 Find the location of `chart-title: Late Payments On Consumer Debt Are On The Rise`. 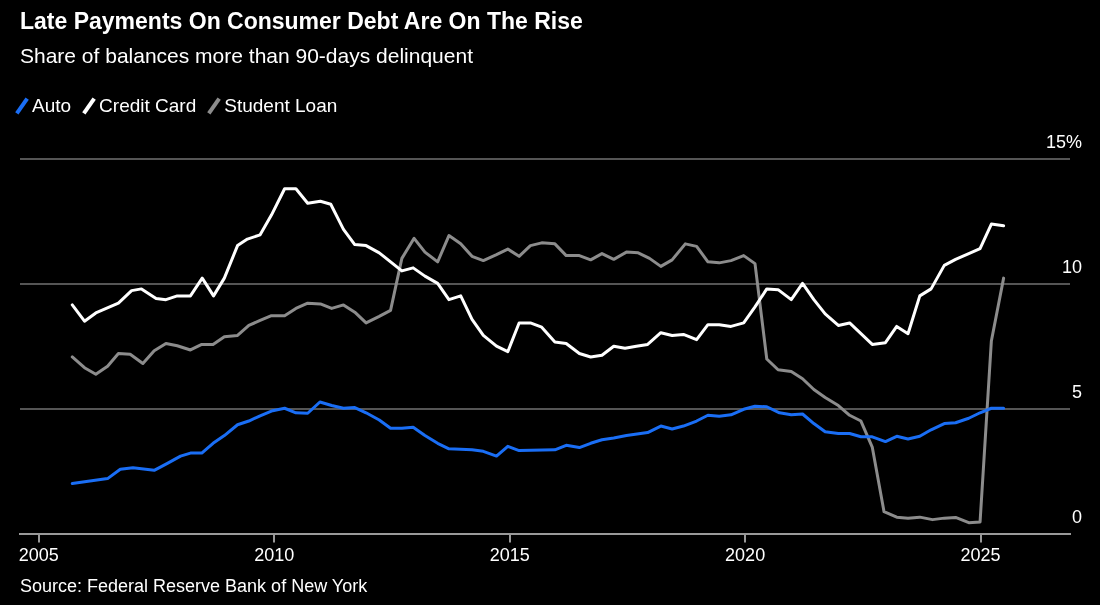

chart-title: Late Payments On Consumer Debt Are On The Rise is located at coordinates (301, 21).